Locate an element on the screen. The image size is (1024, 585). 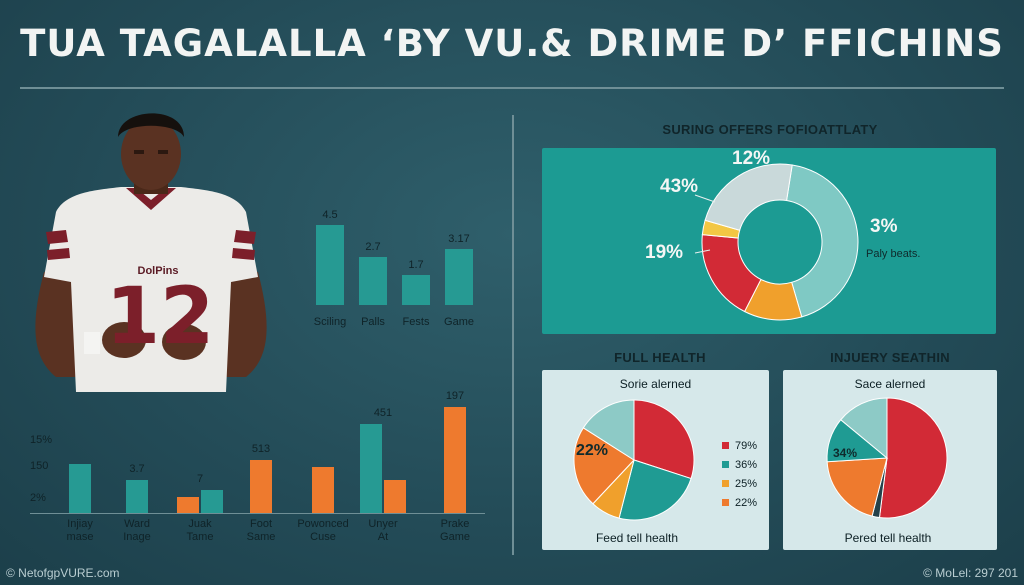
health-pie-center-label: 22% is located at coordinates (592, 450).